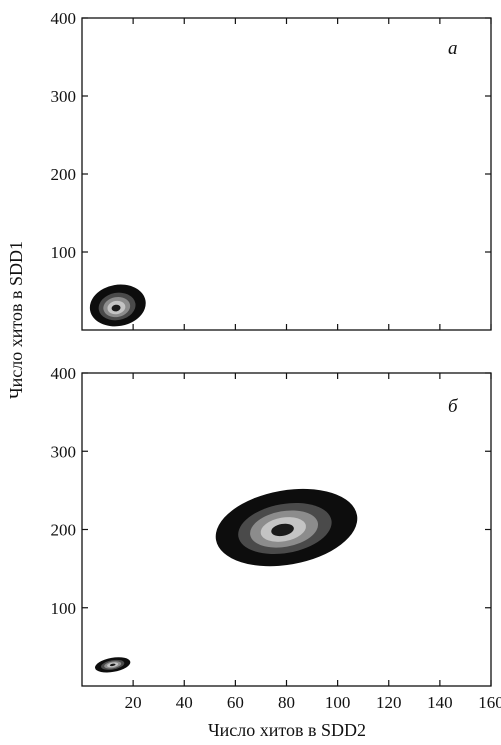 This screenshot has height=745, width=501. Describe the element at coordinates (184, 702) in the screenshot. I see `x-tick-label: 40` at that location.